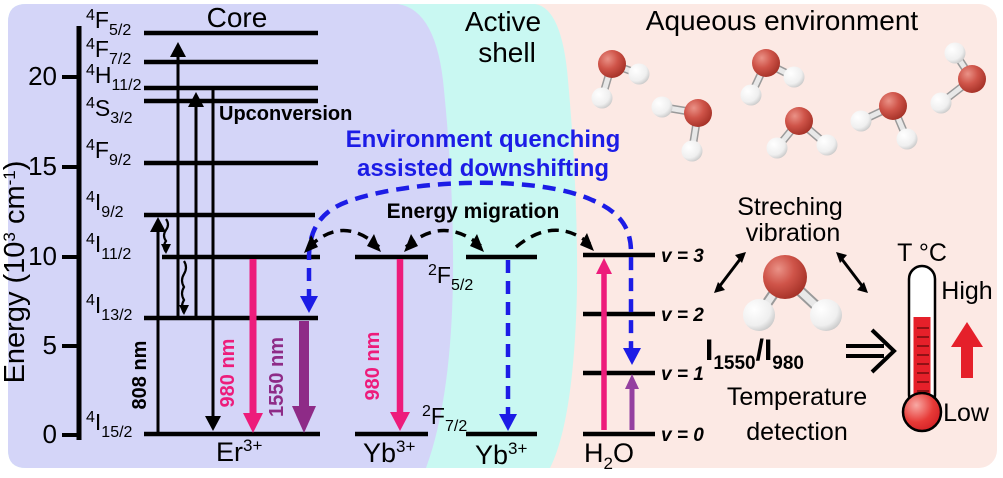 The width and height of the screenshot is (1003, 478). Describe the element at coordinates (483, 139) in the screenshot. I see `quenching-label-1: Environment quenching` at that location.